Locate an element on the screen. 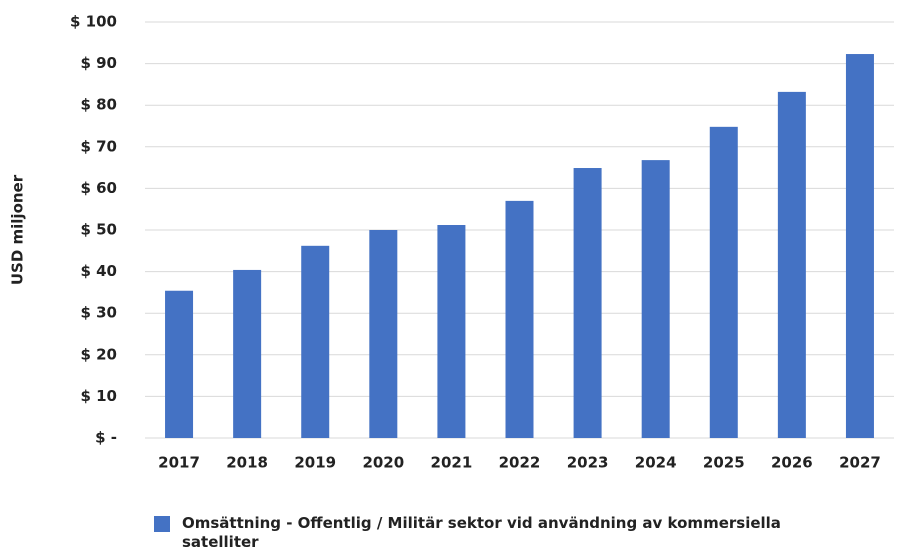  x-tick-label: 2021 is located at coordinates (452, 463).